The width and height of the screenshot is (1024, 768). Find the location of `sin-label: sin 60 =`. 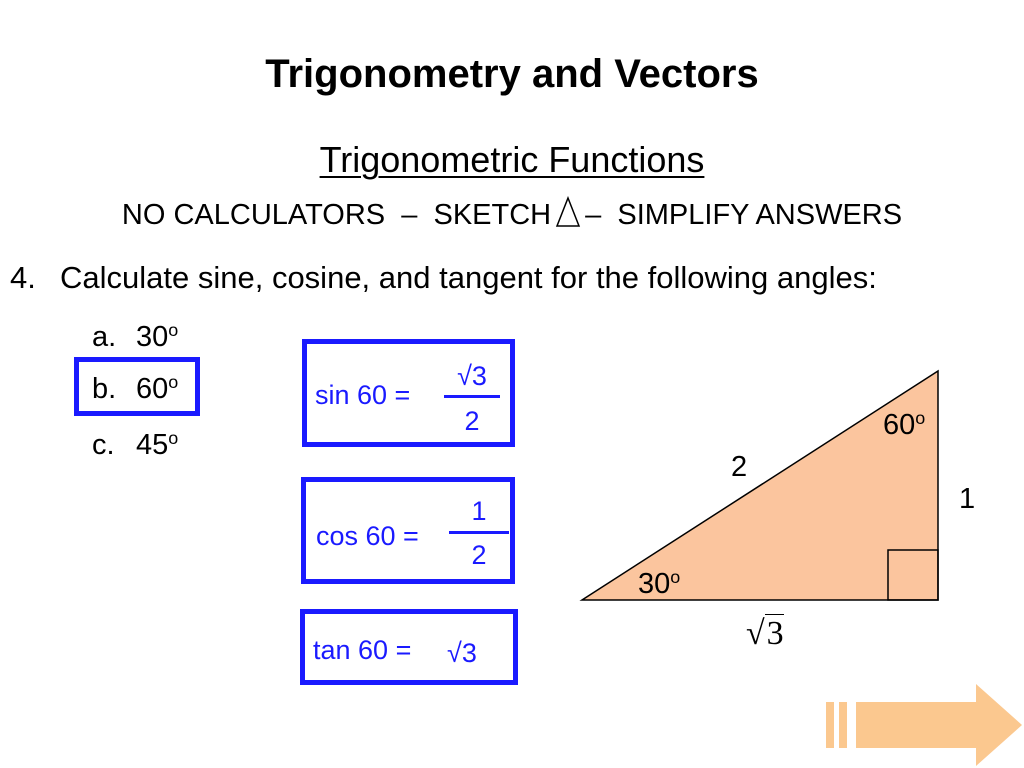

sin-label: sin 60 = is located at coordinates (363, 395).